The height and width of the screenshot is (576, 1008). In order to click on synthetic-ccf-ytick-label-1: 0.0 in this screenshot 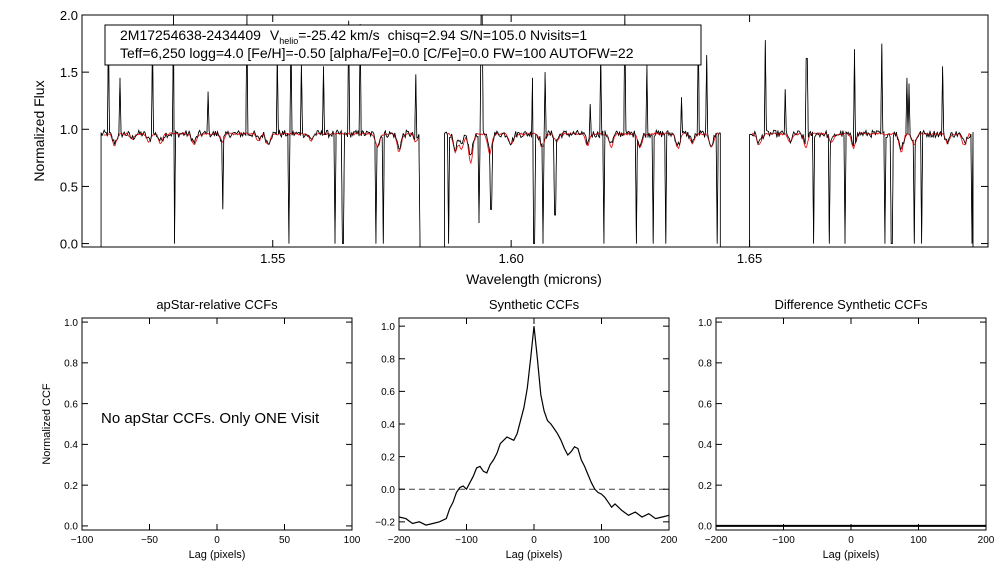, I will do `click(388, 490)`.